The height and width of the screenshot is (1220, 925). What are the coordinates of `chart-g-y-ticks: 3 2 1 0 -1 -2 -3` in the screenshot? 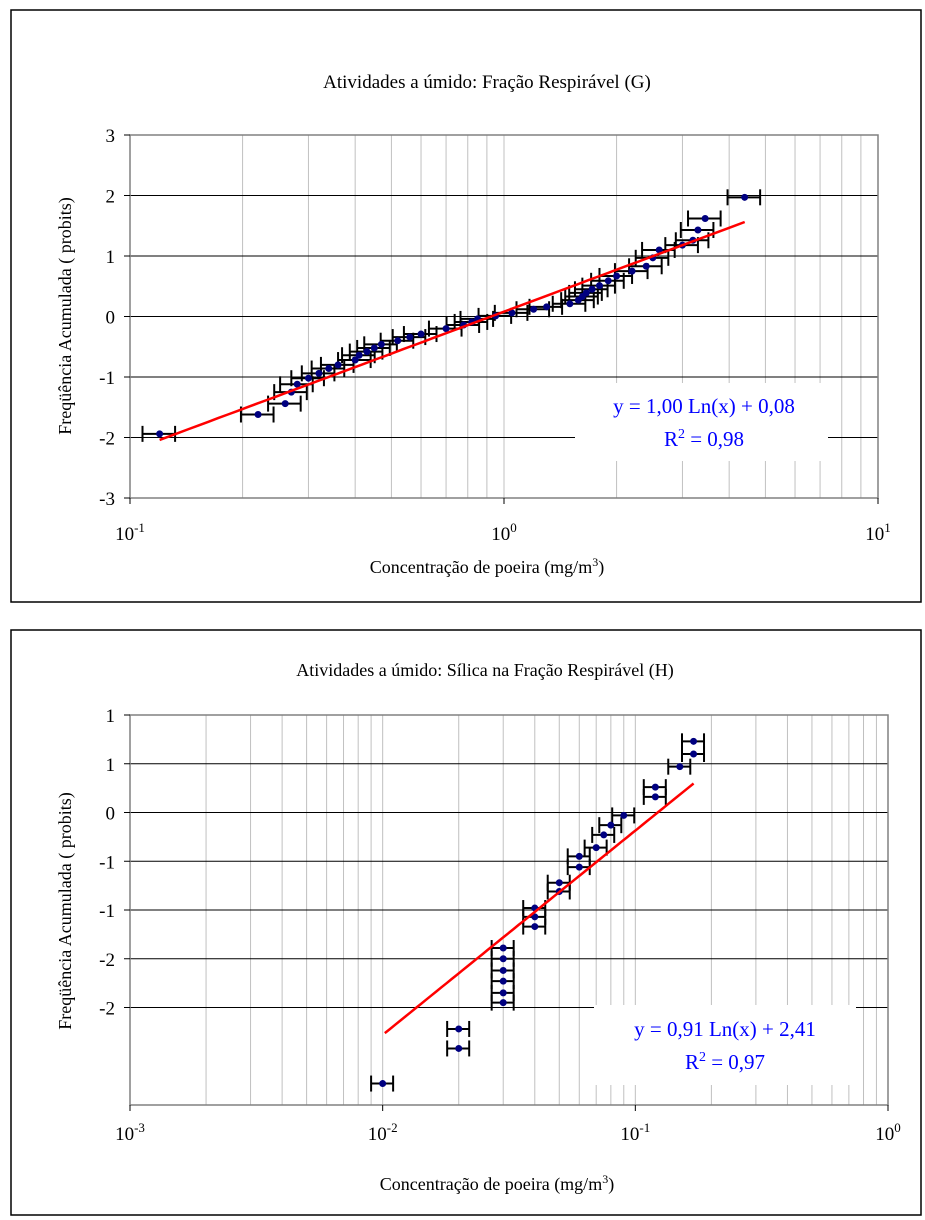 It's located at (114, 318).